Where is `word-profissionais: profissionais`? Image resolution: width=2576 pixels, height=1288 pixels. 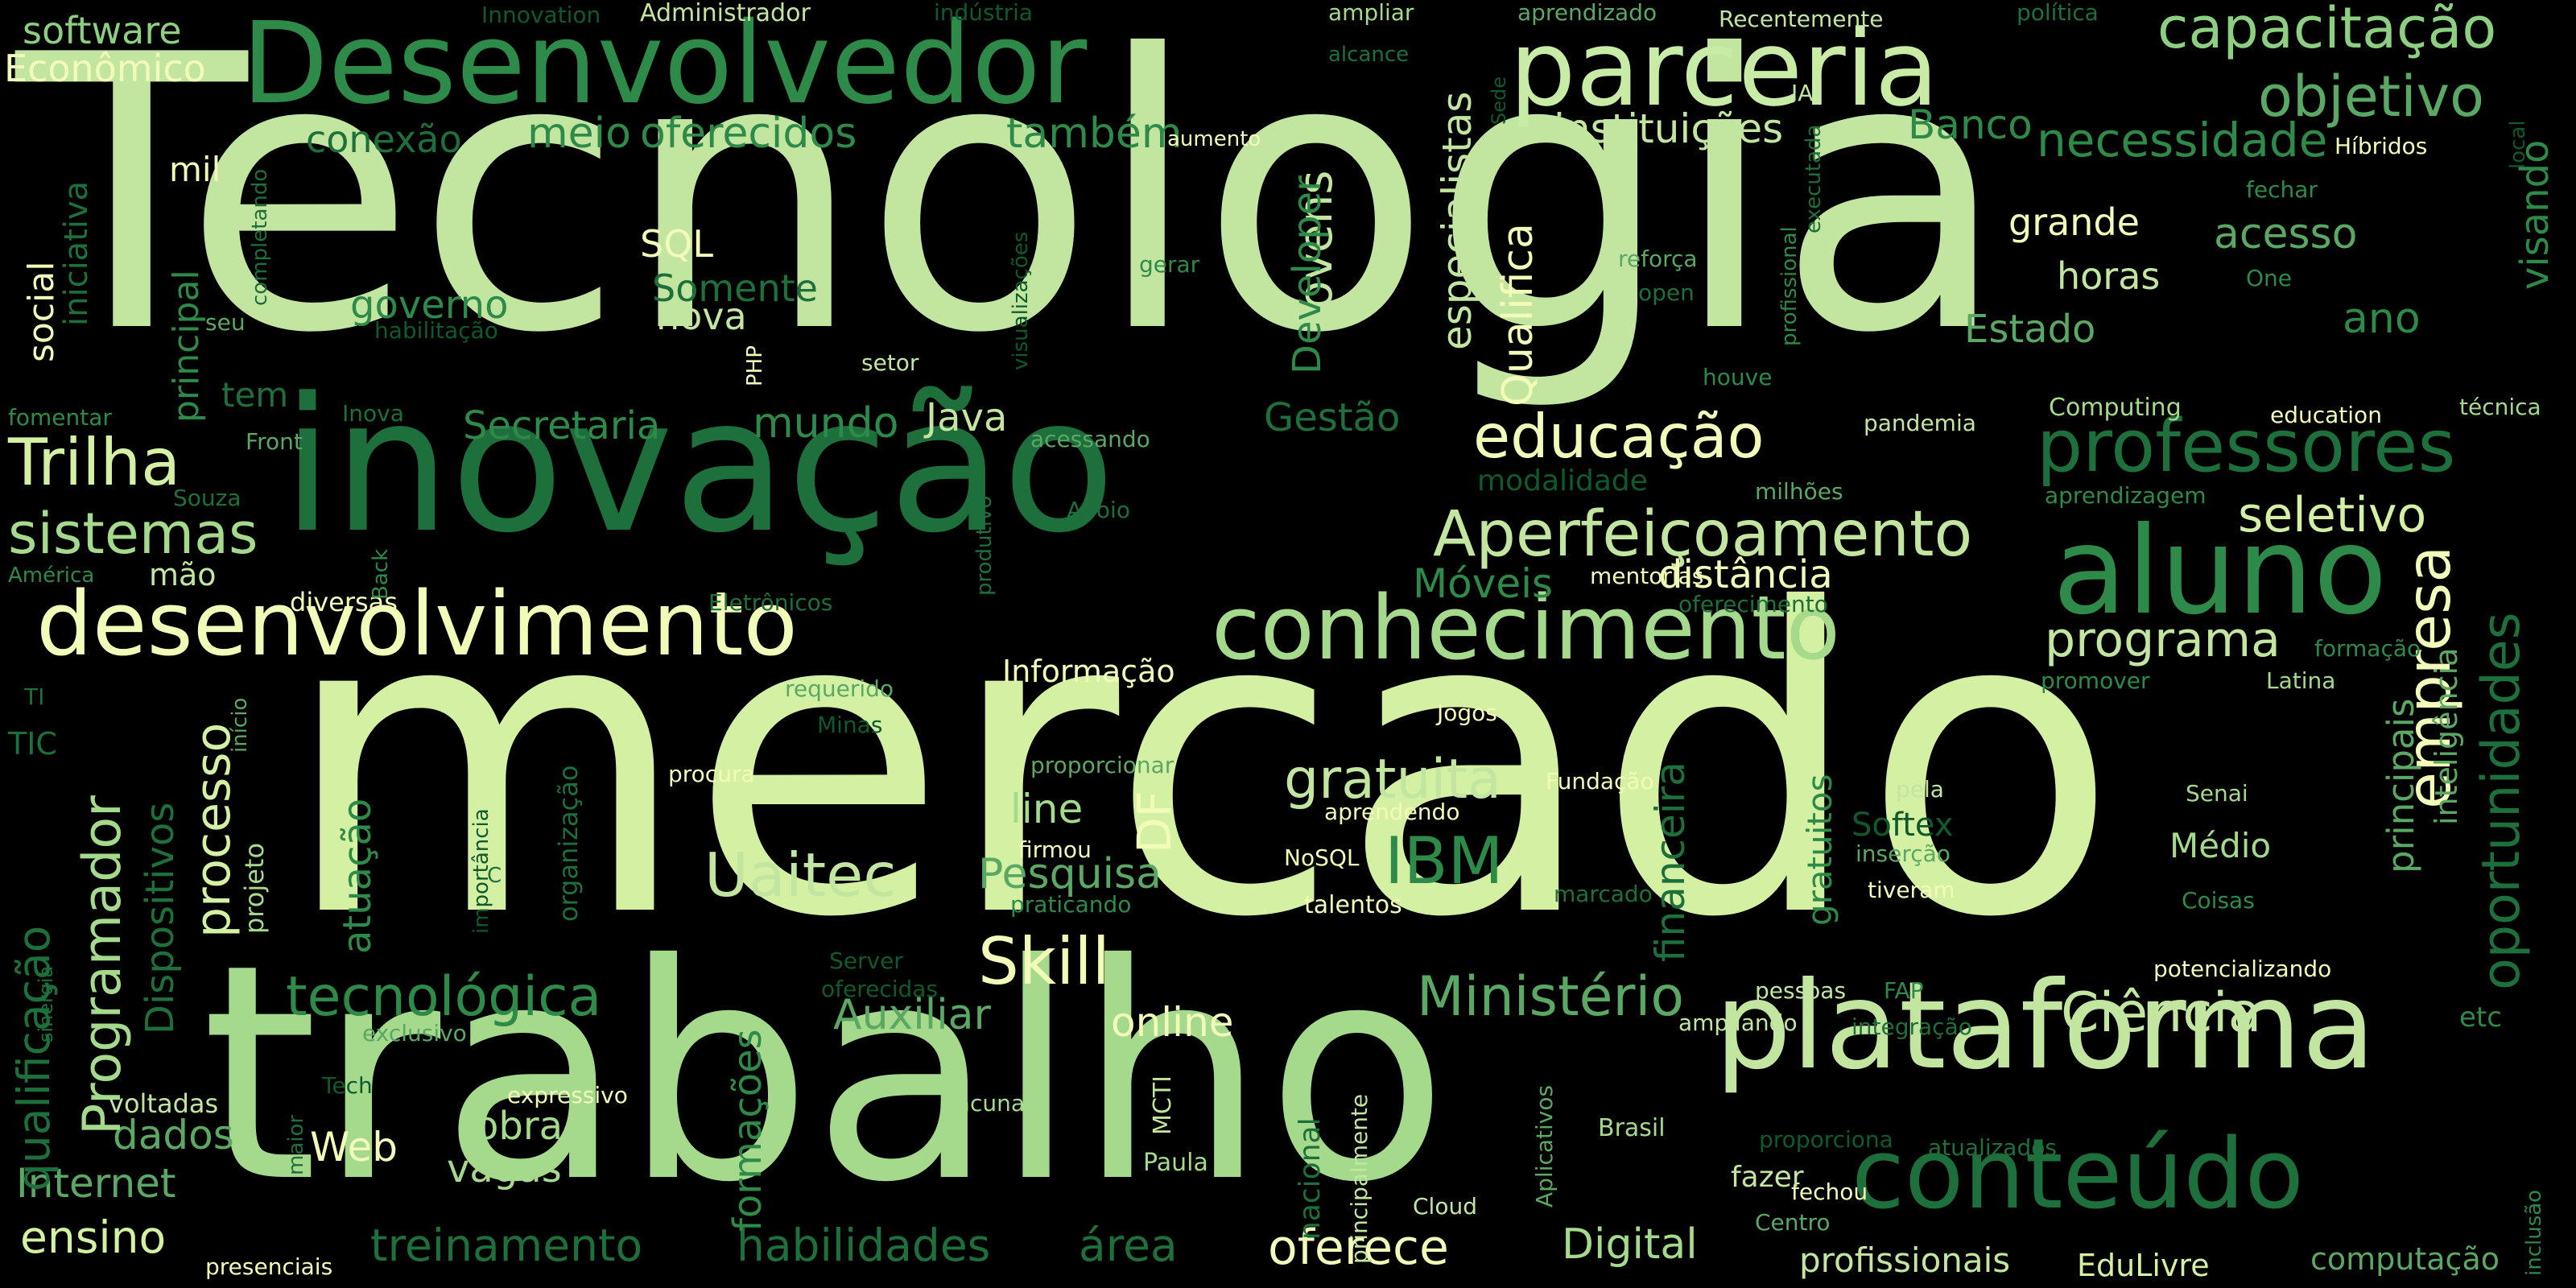
word-profissionais: profissionais is located at coordinates (1905, 1260).